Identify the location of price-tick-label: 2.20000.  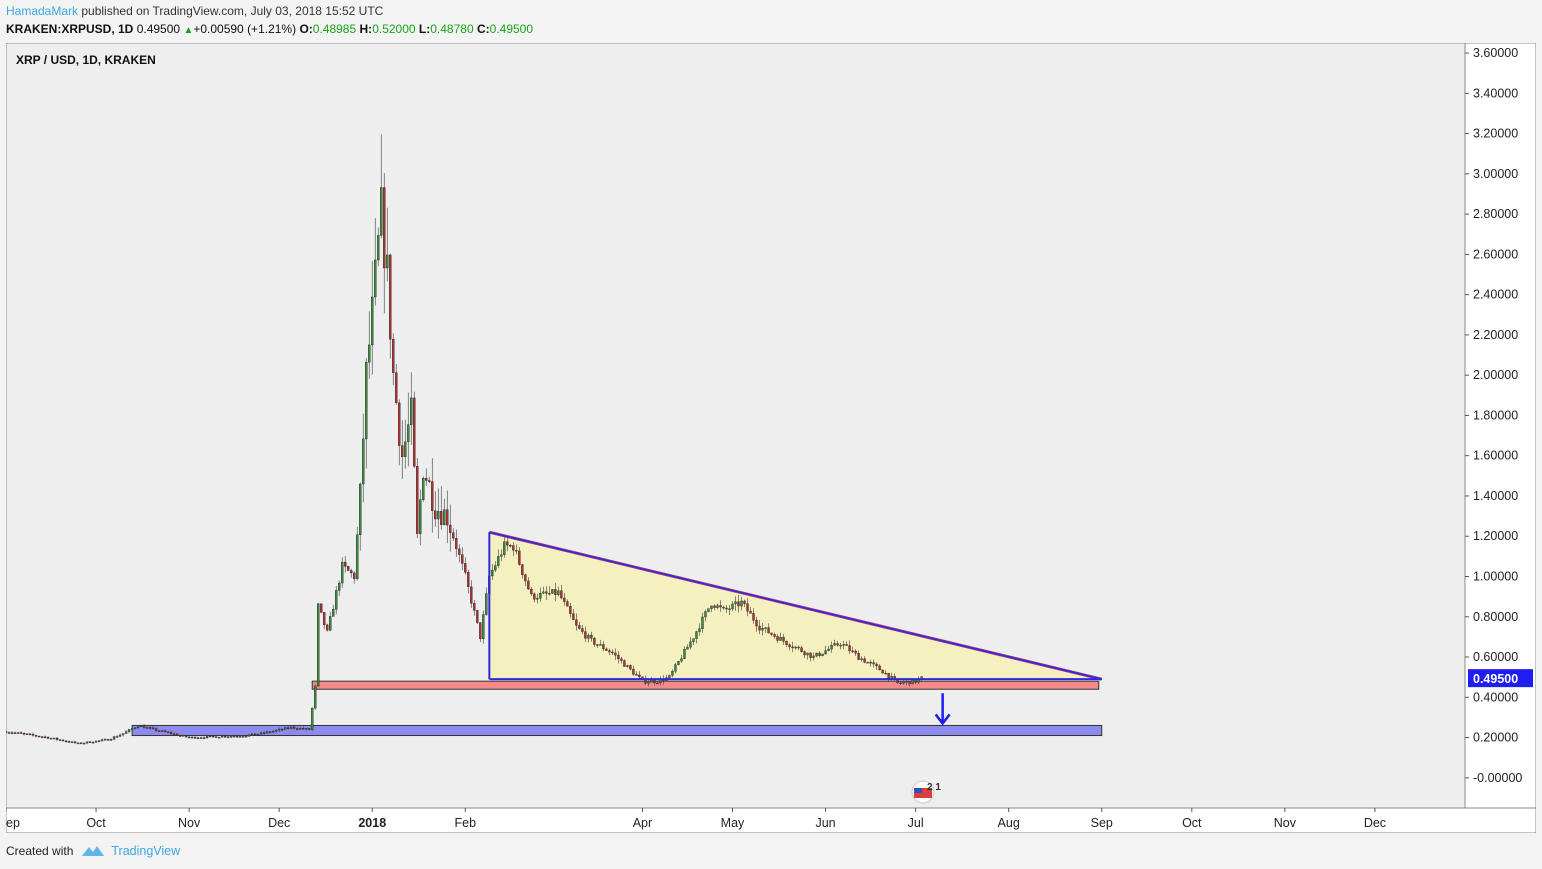
(1495, 335).